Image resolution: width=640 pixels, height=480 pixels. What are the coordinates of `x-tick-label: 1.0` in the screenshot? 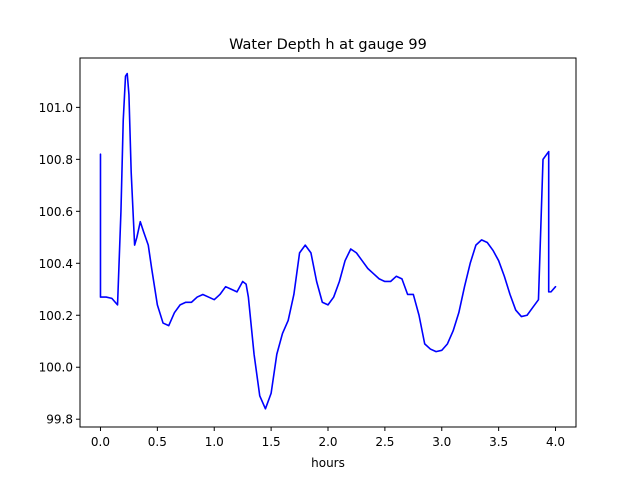 It's located at (214, 442).